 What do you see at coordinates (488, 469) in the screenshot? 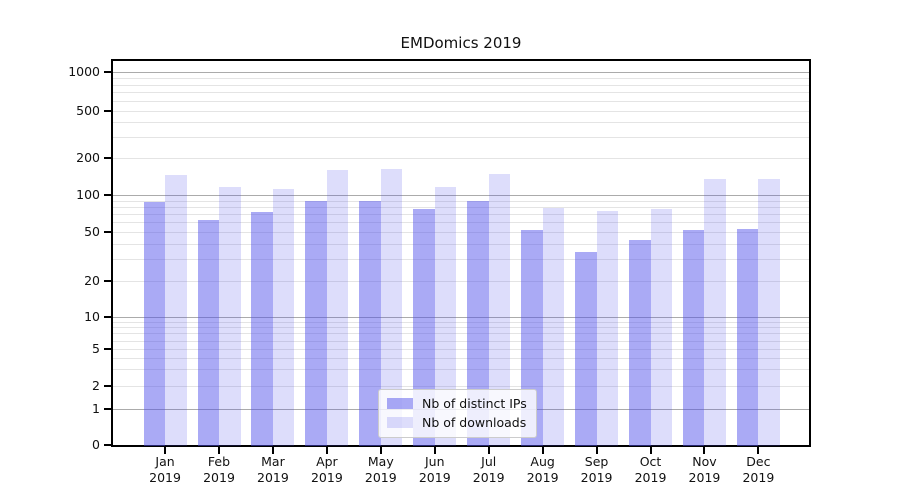
I see `x-tick-label: Jul 2019` at bounding box center [488, 469].